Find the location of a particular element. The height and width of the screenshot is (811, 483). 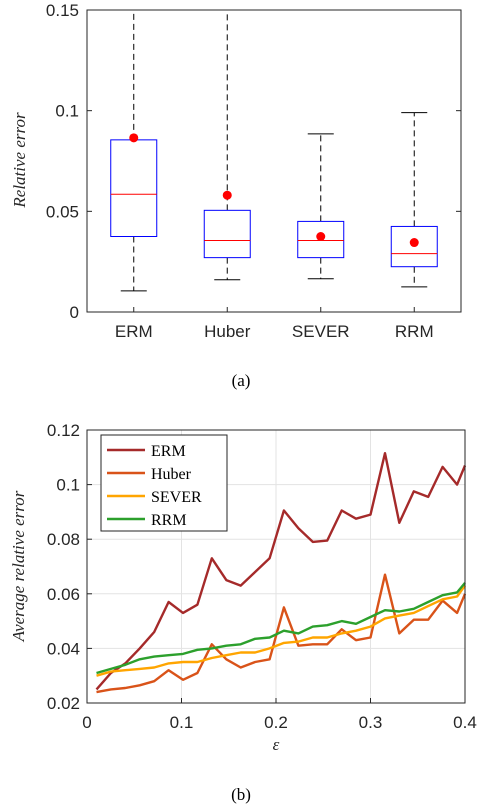

line-x-axis-label: ε is located at coordinates (276, 744).